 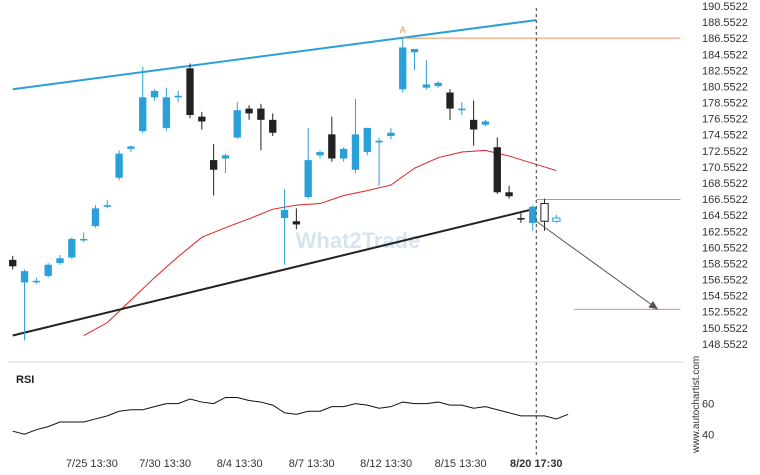 What do you see at coordinates (725, 297) in the screenshot?
I see `price-tick-label: 154.5522` at bounding box center [725, 297].